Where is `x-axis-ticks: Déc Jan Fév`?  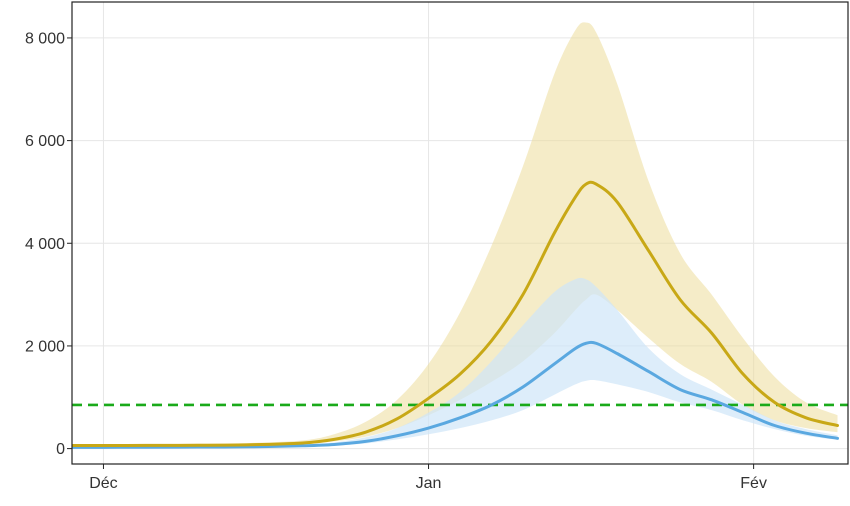
x-axis-ticks: Déc Jan Fév is located at coordinates (428, 478).